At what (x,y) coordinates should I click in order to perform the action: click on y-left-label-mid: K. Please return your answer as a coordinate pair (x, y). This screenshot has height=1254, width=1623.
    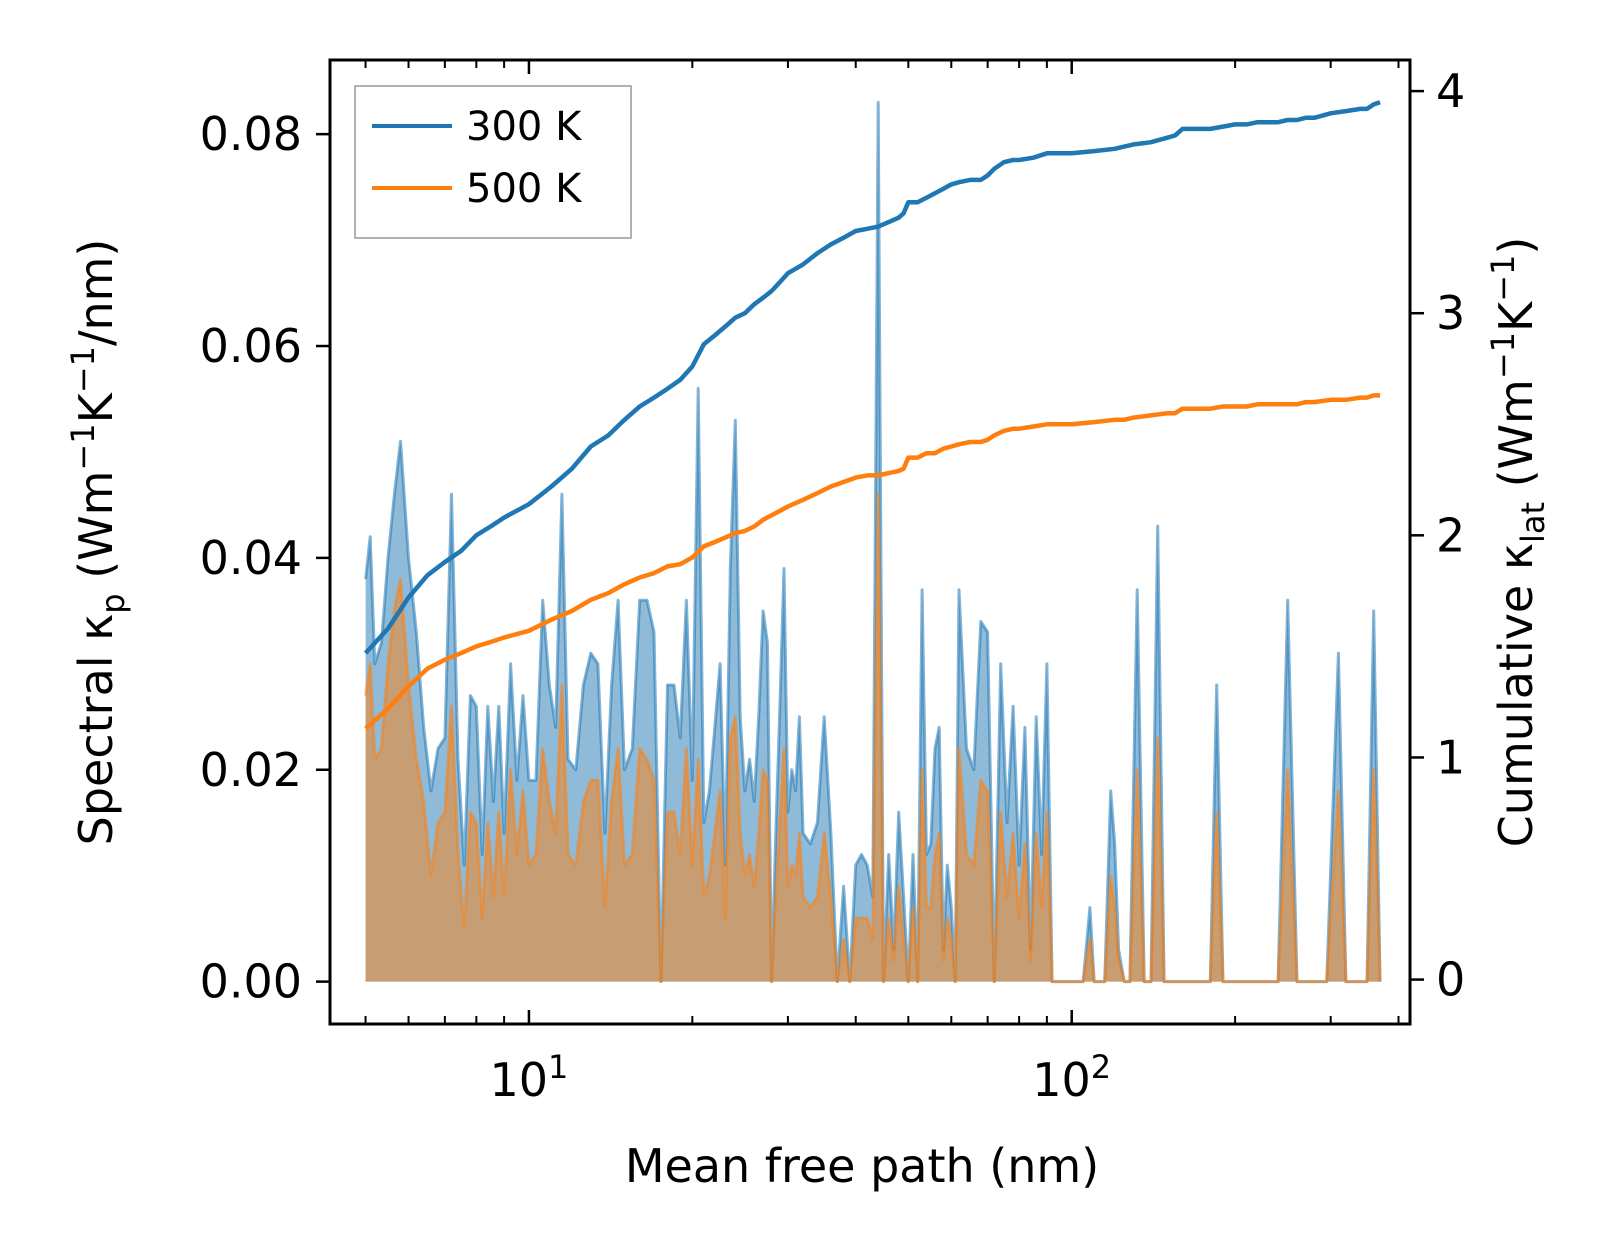
    Looking at the image, I should click on (96, 407).